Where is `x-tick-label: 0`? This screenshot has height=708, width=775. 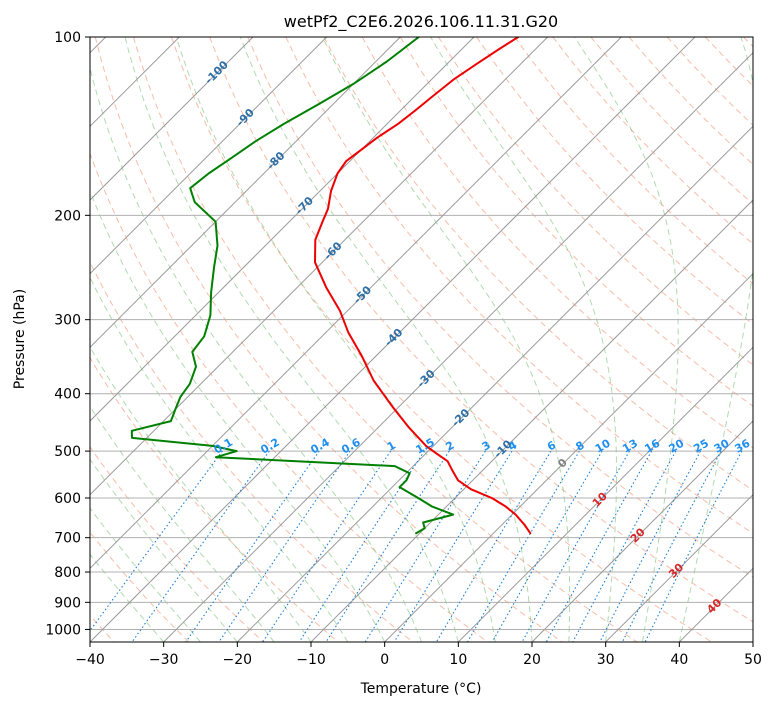
x-tick-label: 0 is located at coordinates (384, 660).